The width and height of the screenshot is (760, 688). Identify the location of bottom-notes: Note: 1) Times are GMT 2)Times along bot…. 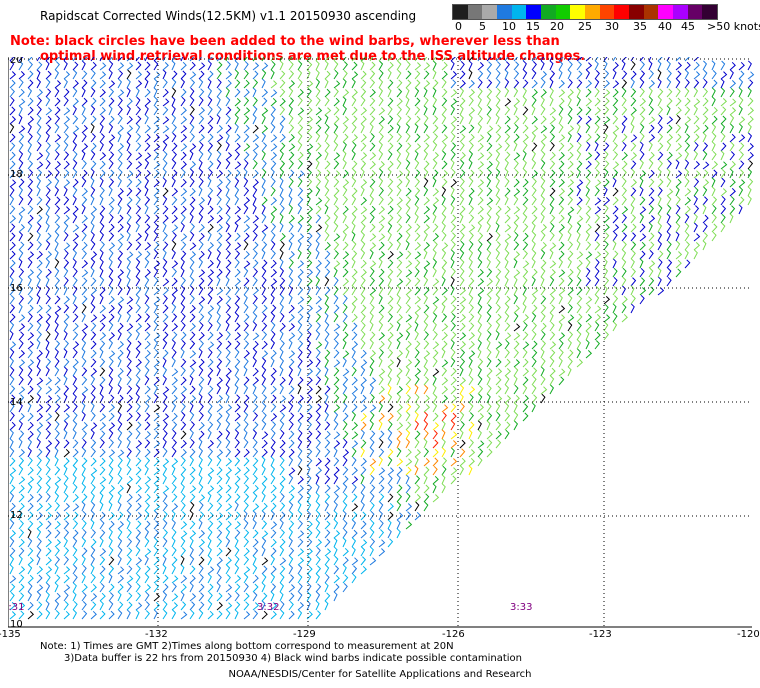
(281, 653).